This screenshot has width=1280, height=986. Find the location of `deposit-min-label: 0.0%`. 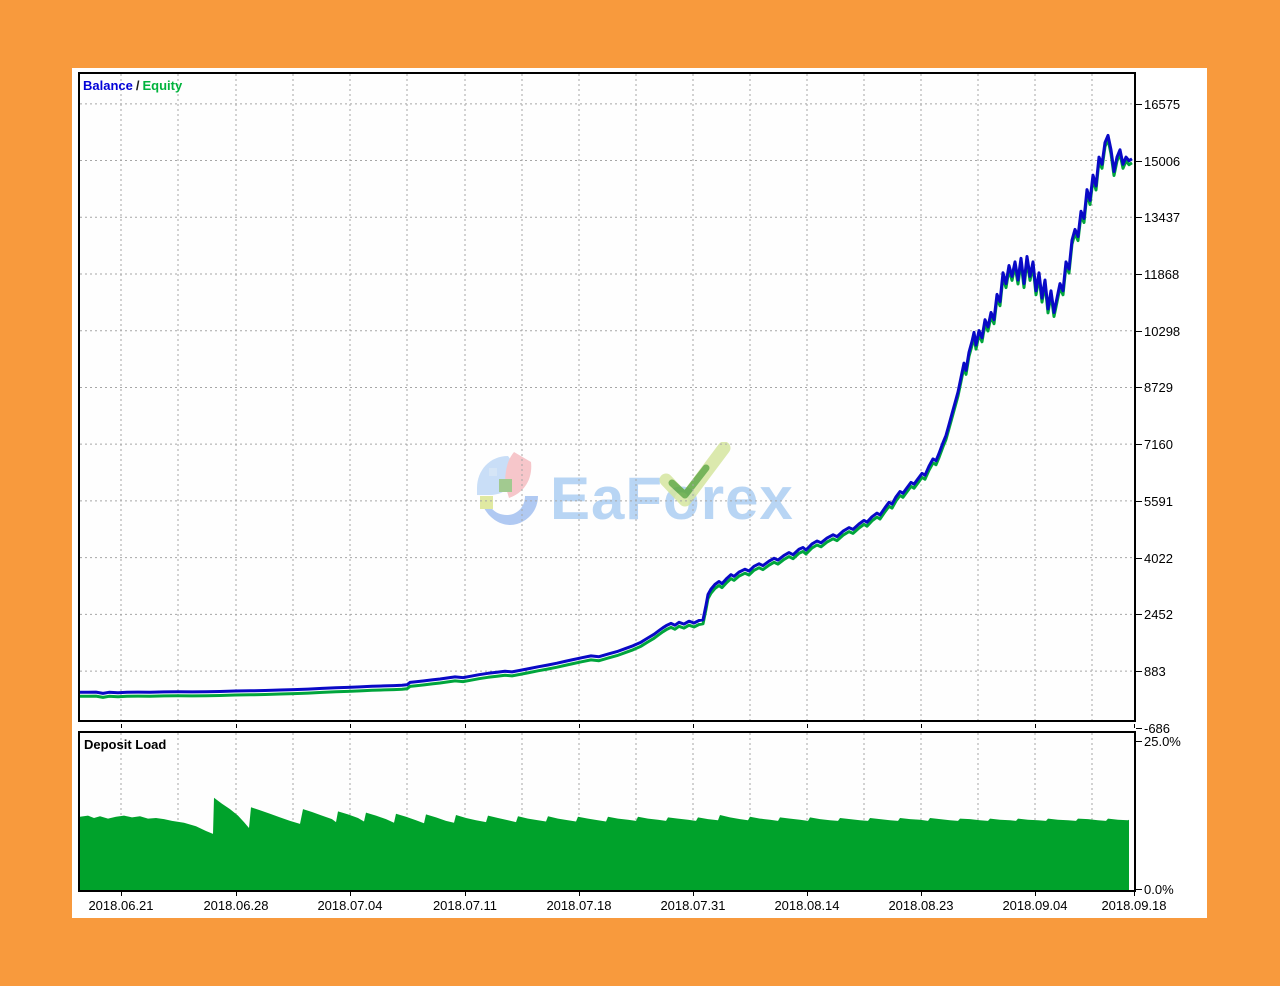

deposit-min-label: 0.0% is located at coordinates (1159, 889).